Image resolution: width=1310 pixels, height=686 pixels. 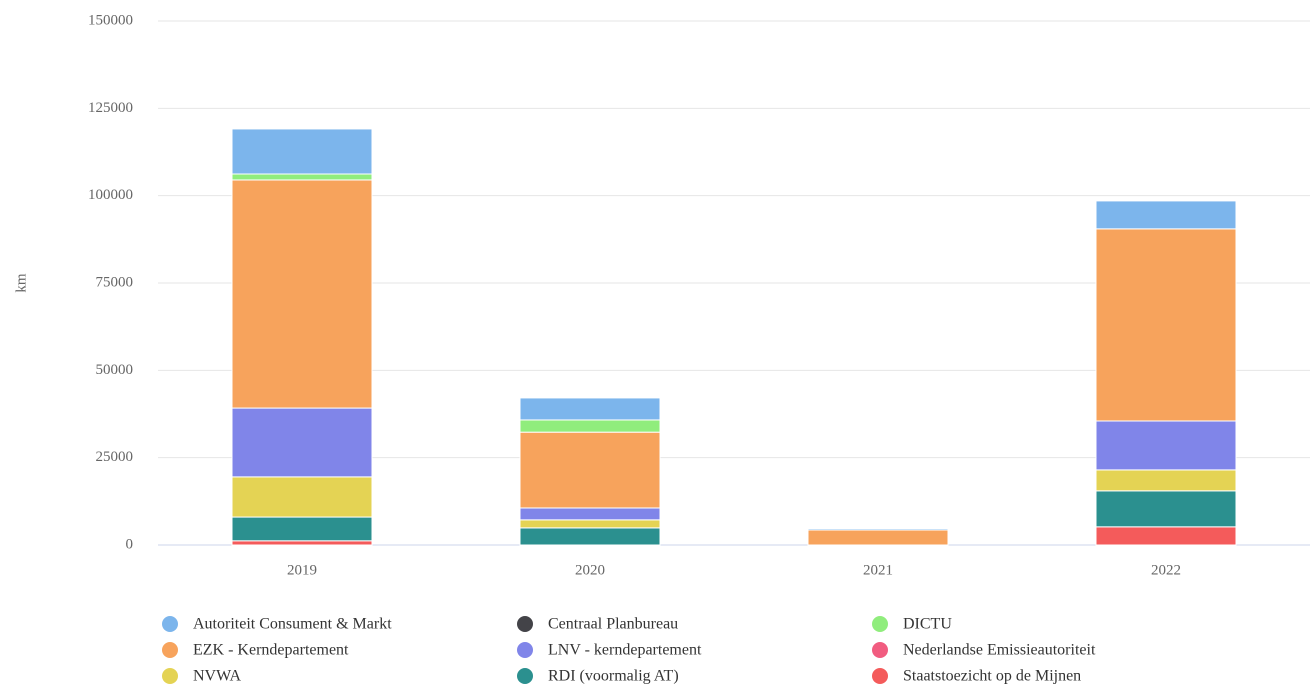 I want to click on y-tick-label: 50000, so click(x=115, y=370).